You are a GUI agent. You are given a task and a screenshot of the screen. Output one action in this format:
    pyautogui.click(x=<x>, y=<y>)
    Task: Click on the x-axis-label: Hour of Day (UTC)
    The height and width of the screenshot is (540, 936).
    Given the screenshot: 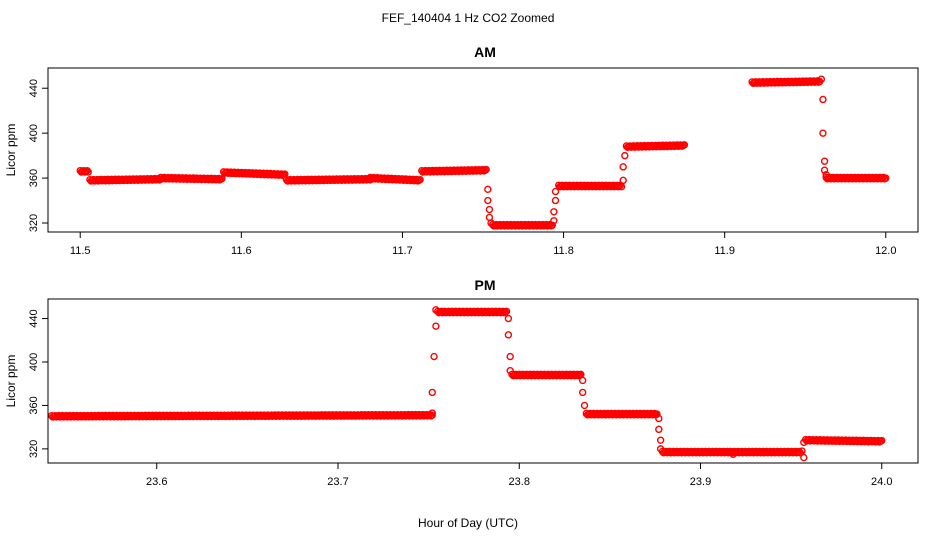 What is the action you would take?
    pyautogui.click(x=468, y=523)
    